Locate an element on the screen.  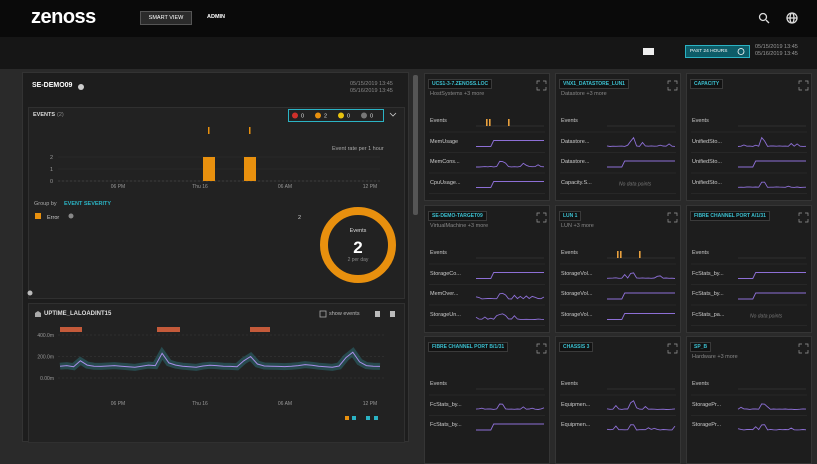
card-title: UCS1-3-7.ZENOSS.LOC is located at coordinates (460, 84).